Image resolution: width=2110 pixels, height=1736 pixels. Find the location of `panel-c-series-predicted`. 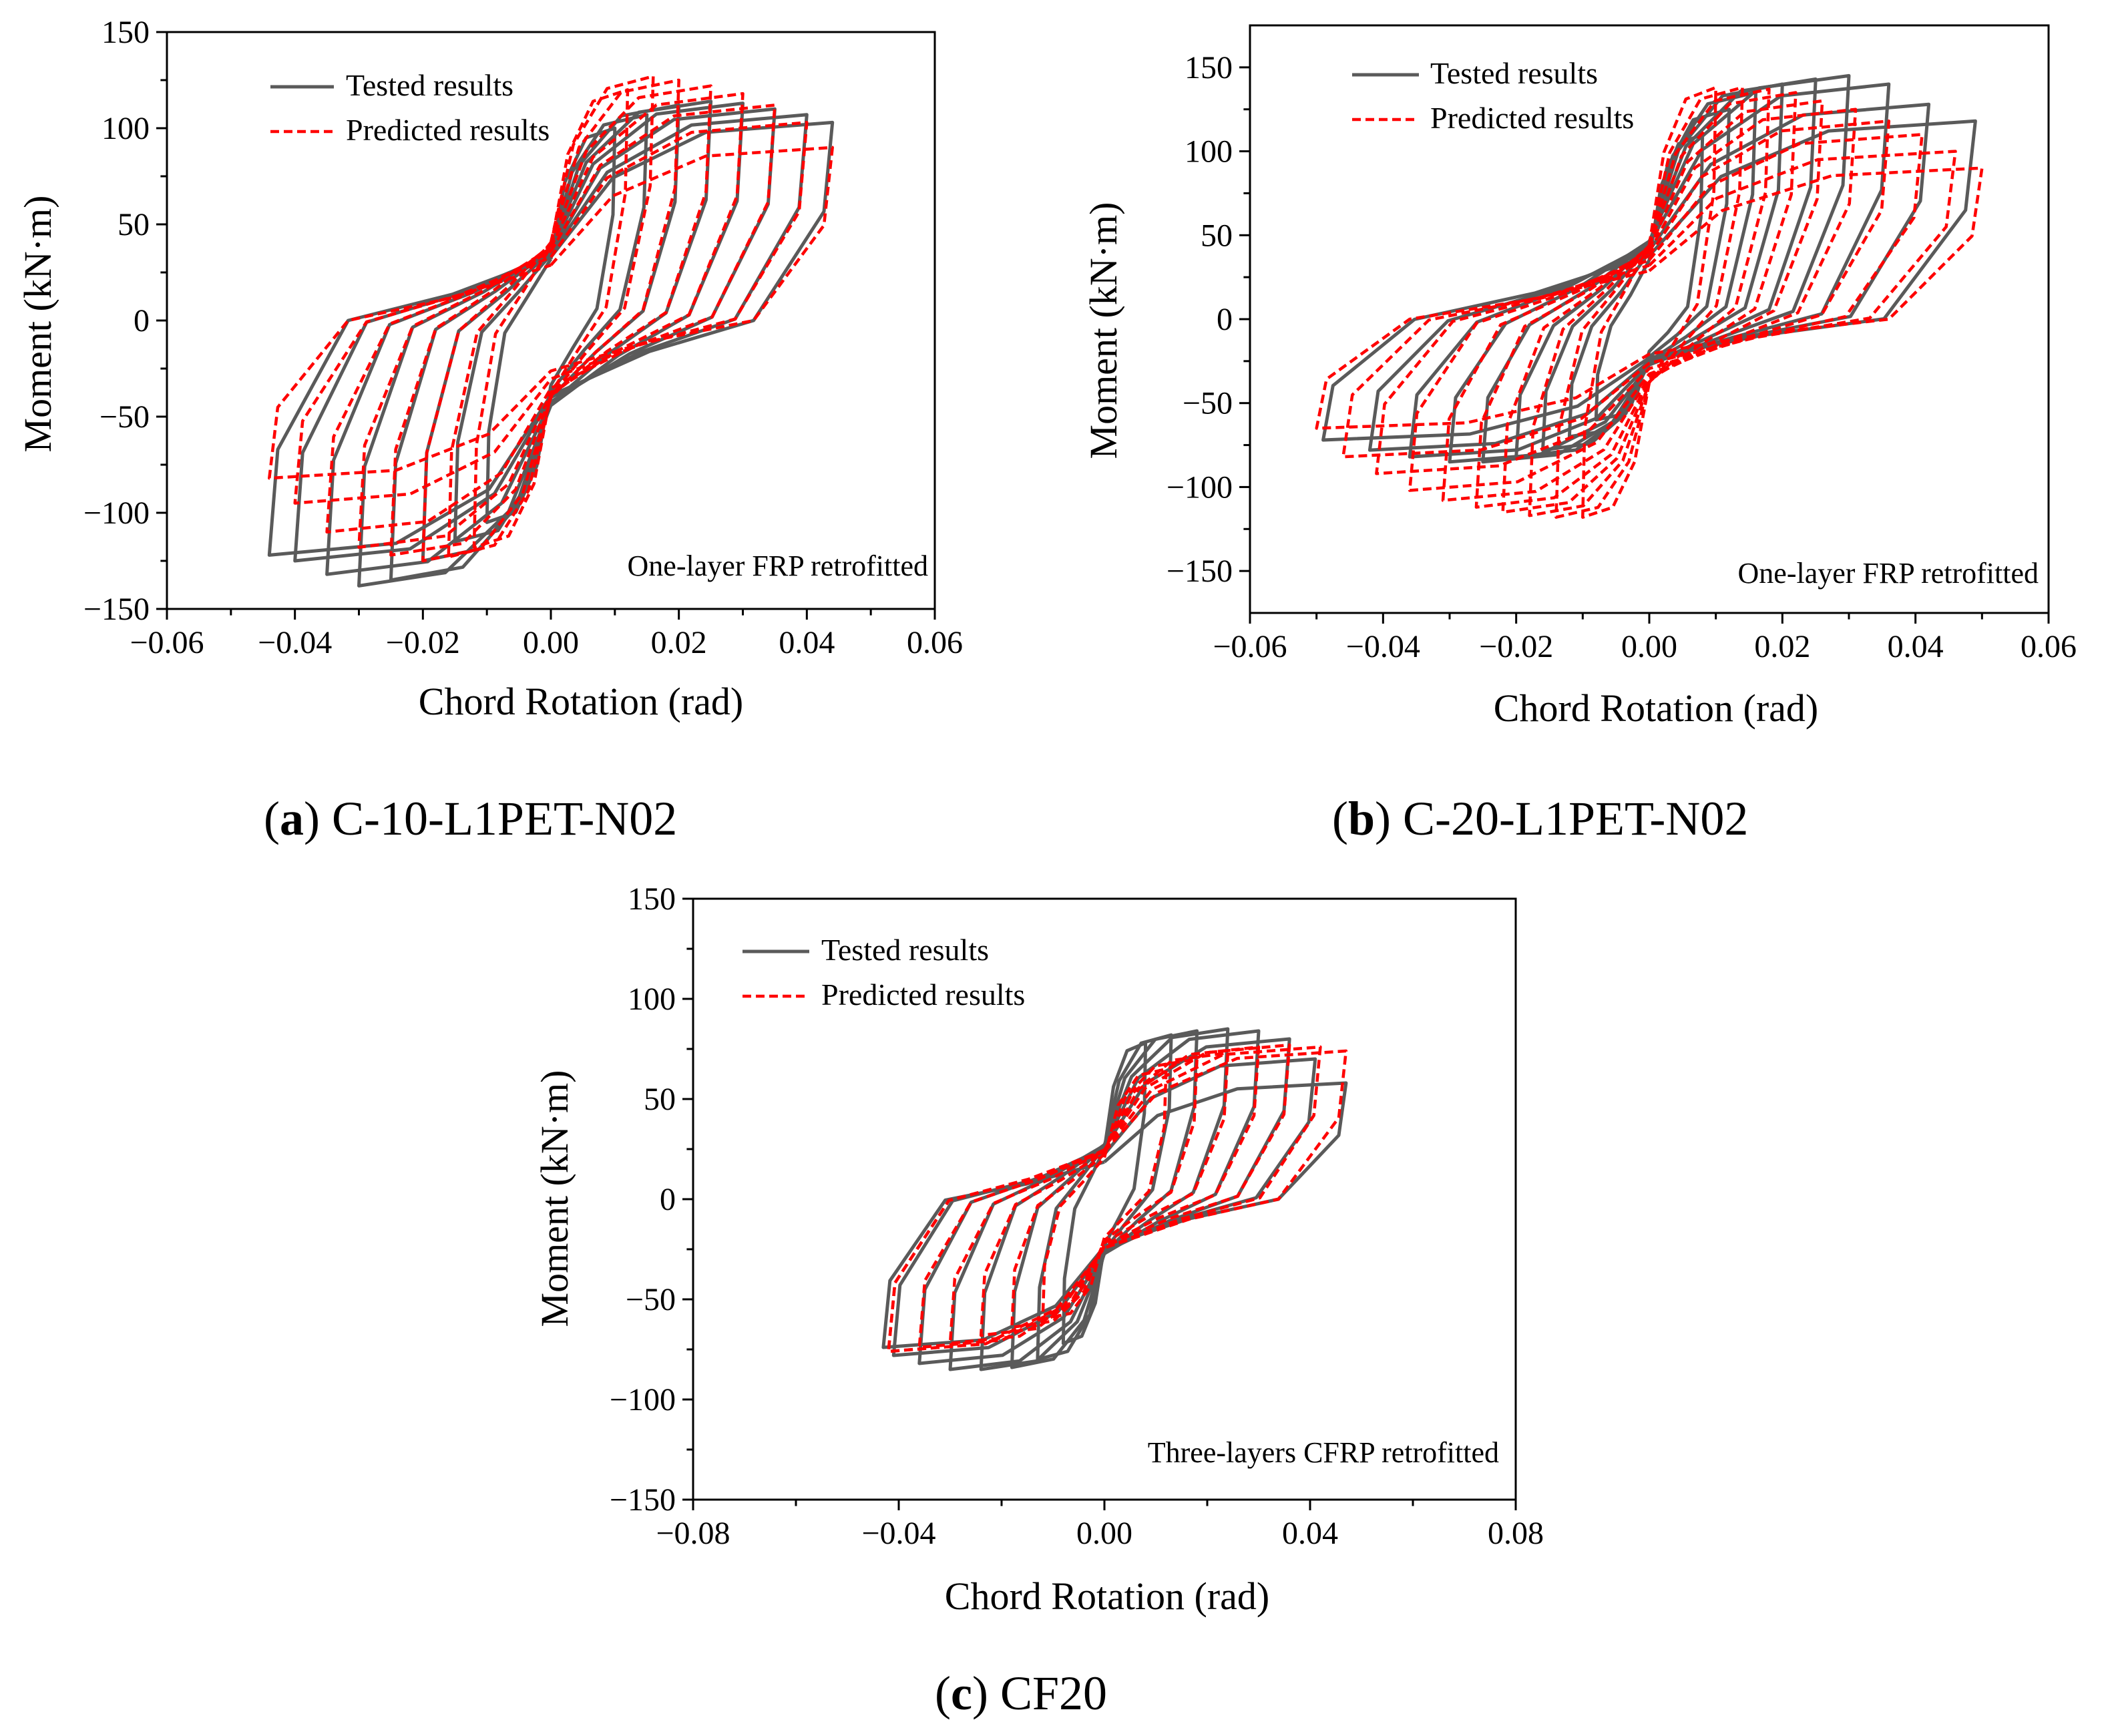

panel-c-series-predicted is located at coordinates (1117, 1198).